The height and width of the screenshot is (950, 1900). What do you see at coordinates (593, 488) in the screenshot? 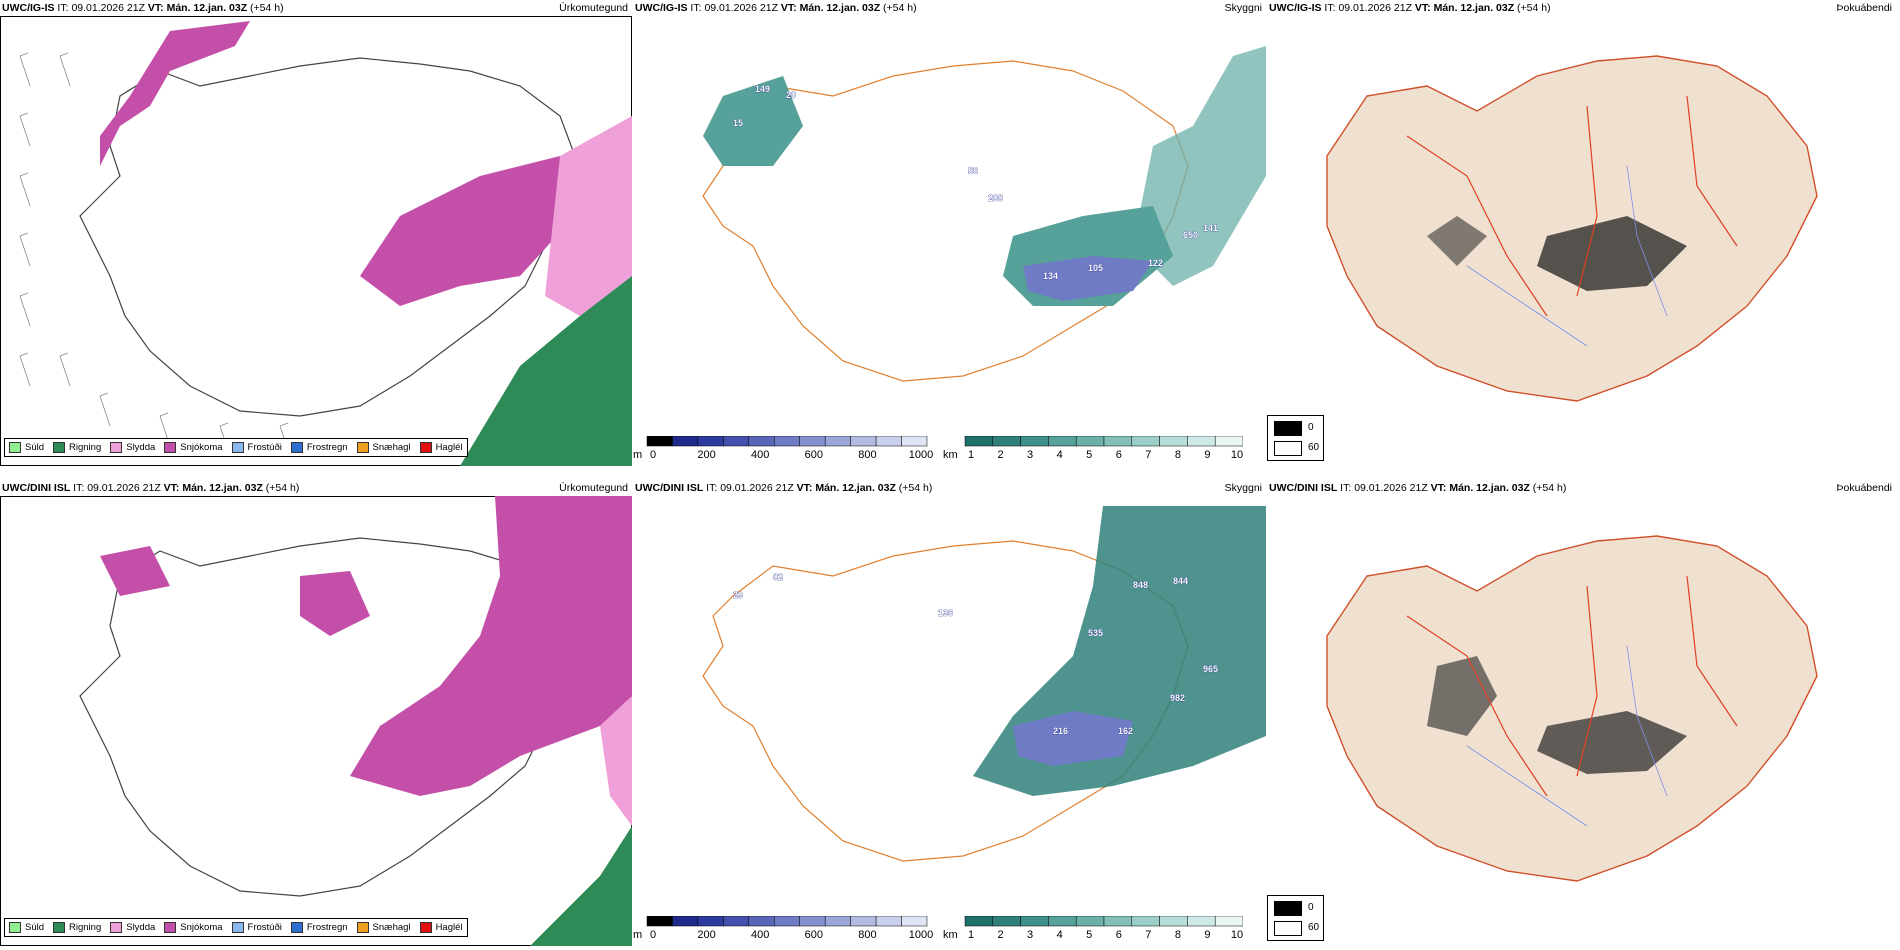
I see `panel-title: Úrkomutegund` at bounding box center [593, 488].